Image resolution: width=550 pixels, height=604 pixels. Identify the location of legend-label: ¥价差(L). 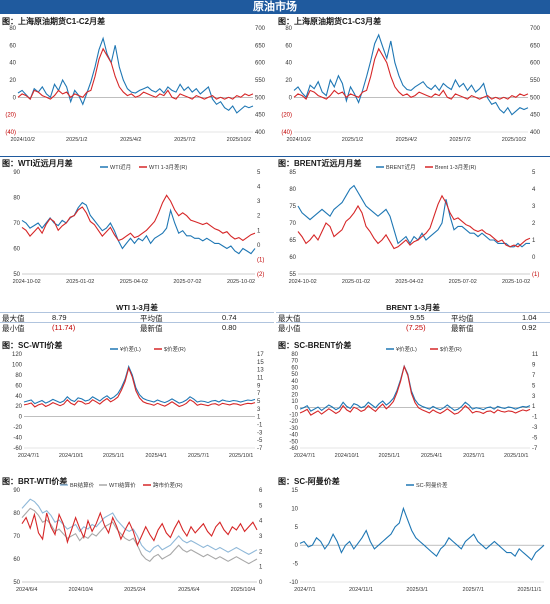
(406, 349).